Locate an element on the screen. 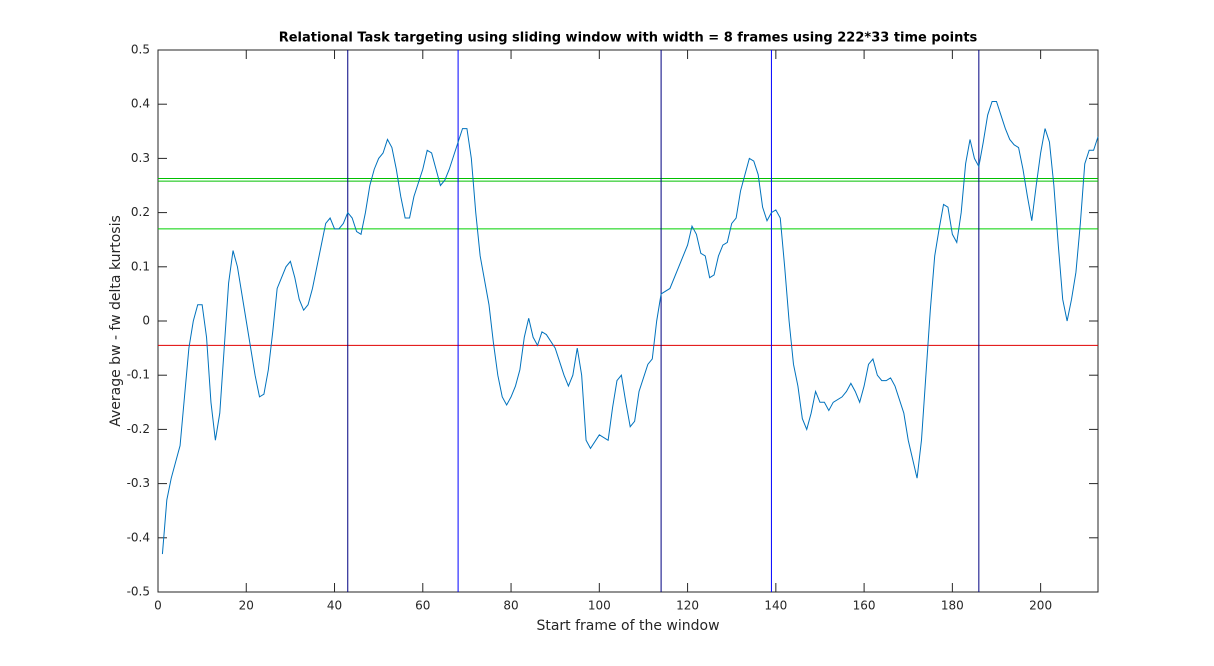 The width and height of the screenshot is (1214, 666). y-tick-label: 0.4 is located at coordinates (140, 104).